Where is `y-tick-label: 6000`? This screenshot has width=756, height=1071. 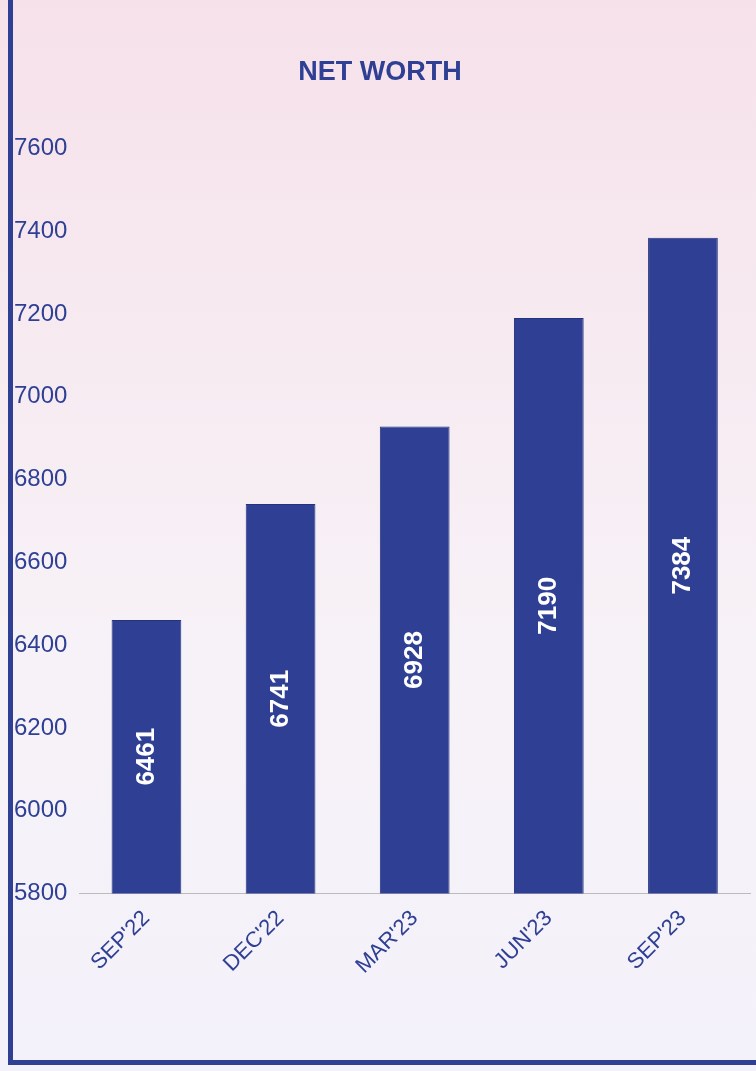 y-tick-label: 6000 is located at coordinates (41, 809).